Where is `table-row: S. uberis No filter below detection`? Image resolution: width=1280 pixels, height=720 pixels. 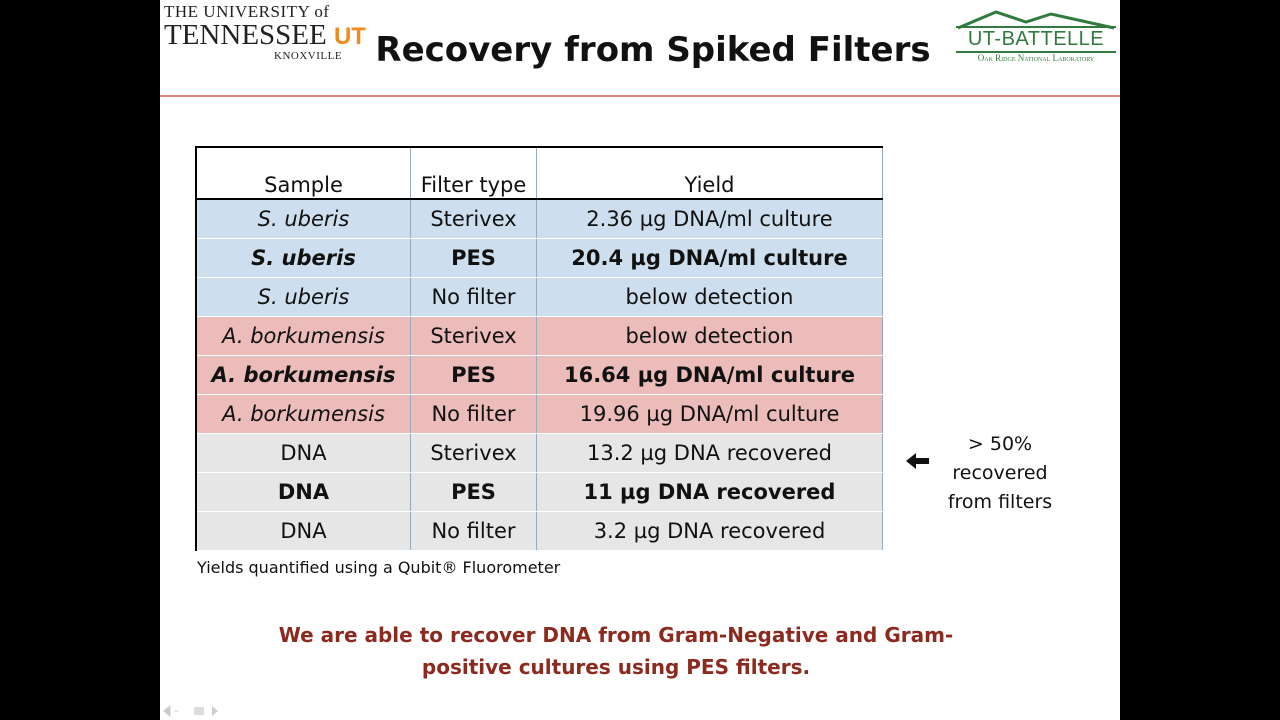 table-row: S. uberis No filter below detection is located at coordinates (539, 297).